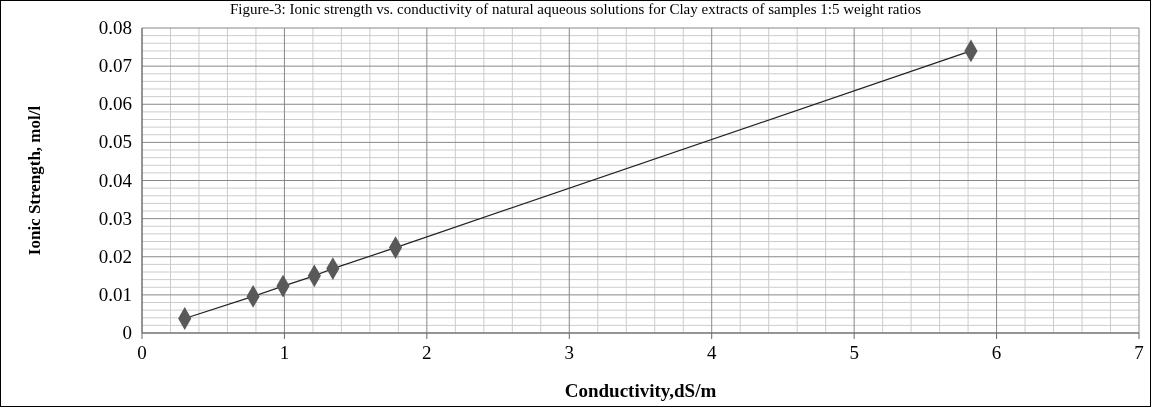  What do you see at coordinates (115, 294) in the screenshot?
I see `y-tick-label: 0.01` at bounding box center [115, 294].